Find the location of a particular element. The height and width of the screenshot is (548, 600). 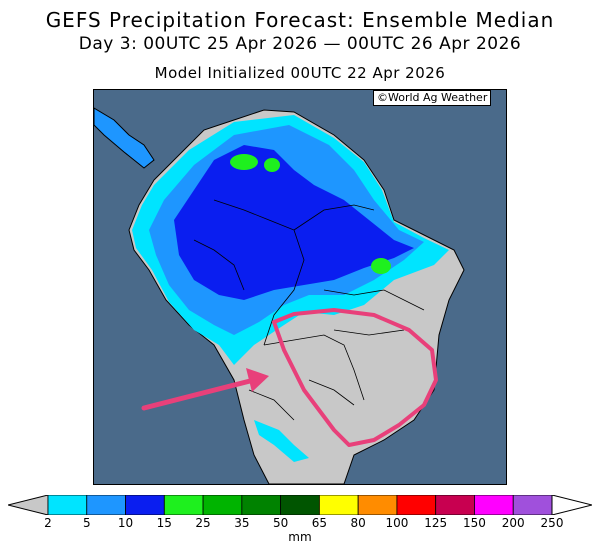

colorbar-tick-label: 15 is located at coordinates (164, 523).